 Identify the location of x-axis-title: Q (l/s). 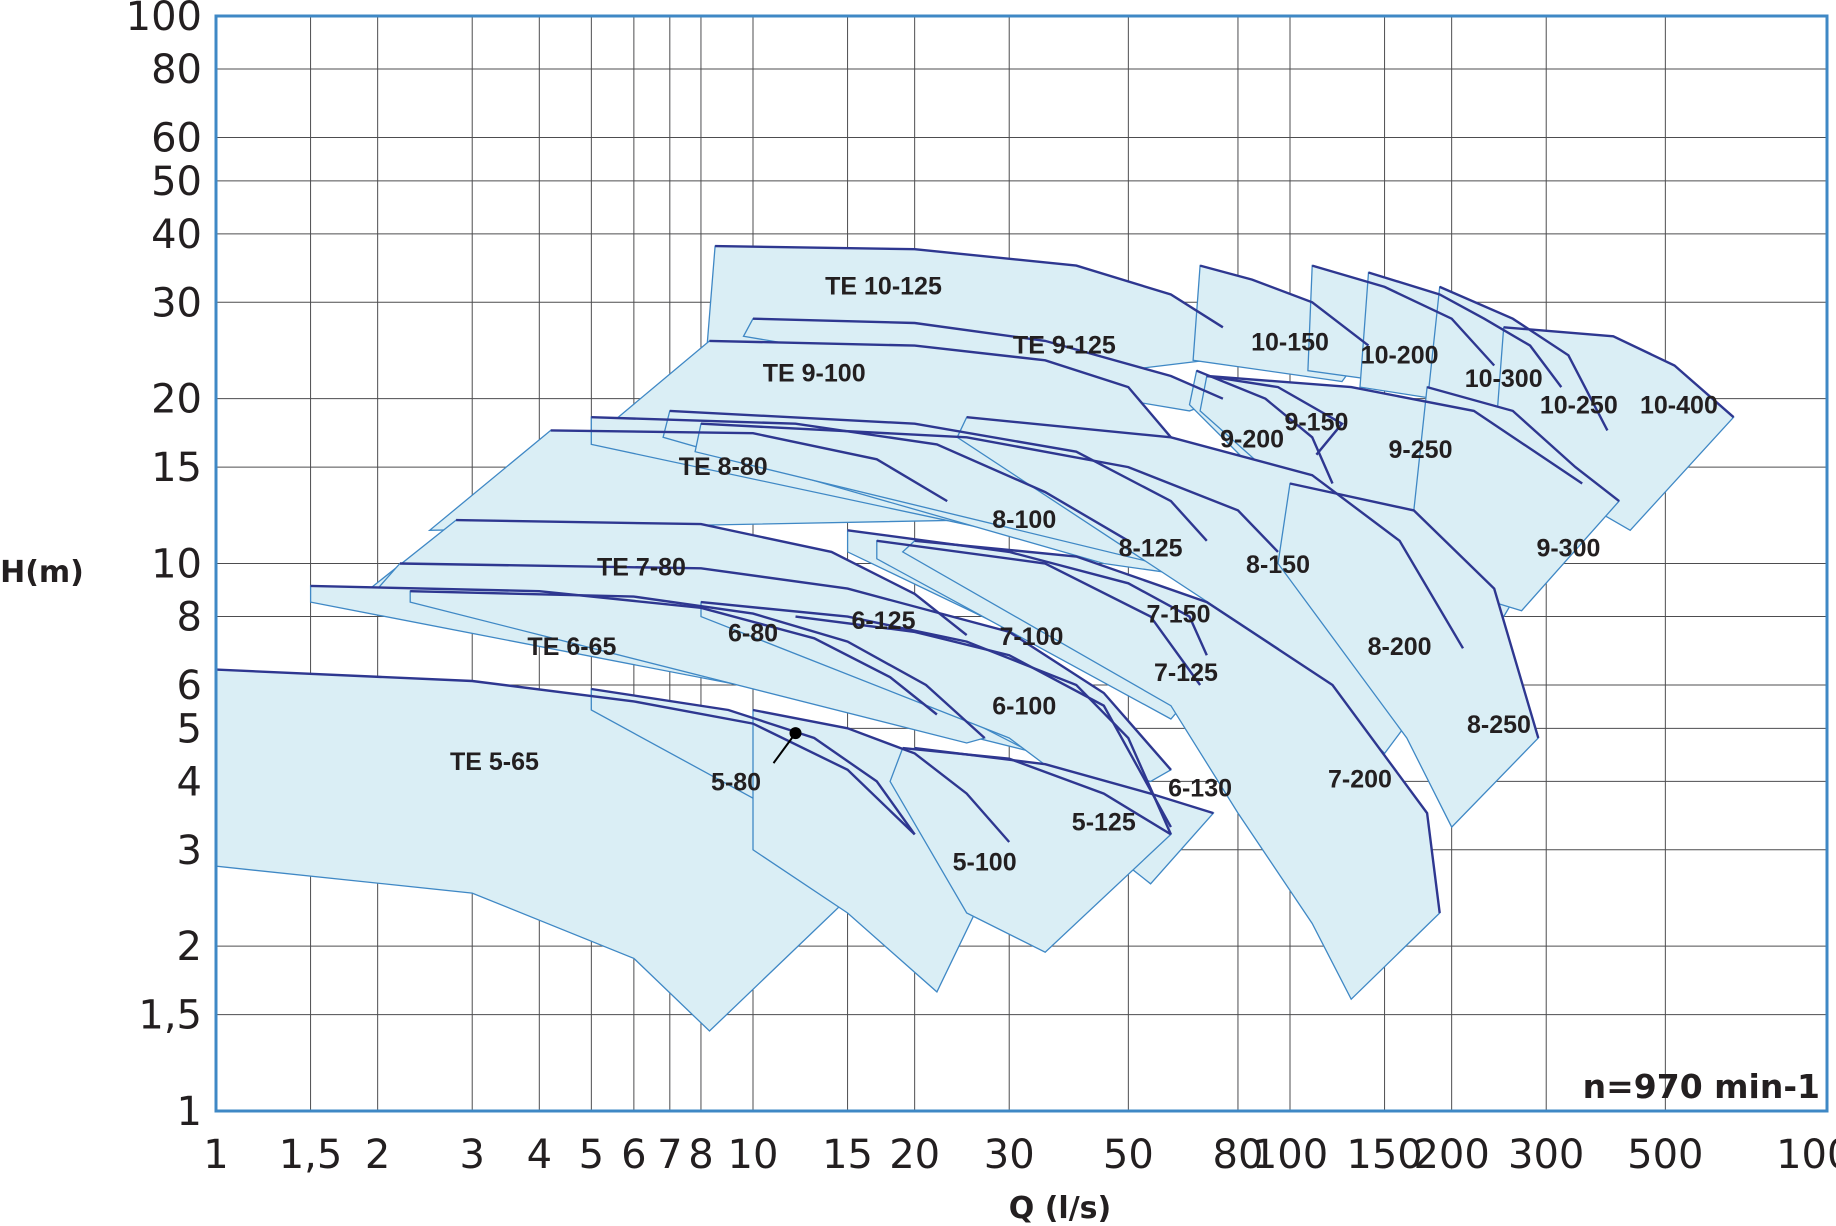
(1060, 1208).